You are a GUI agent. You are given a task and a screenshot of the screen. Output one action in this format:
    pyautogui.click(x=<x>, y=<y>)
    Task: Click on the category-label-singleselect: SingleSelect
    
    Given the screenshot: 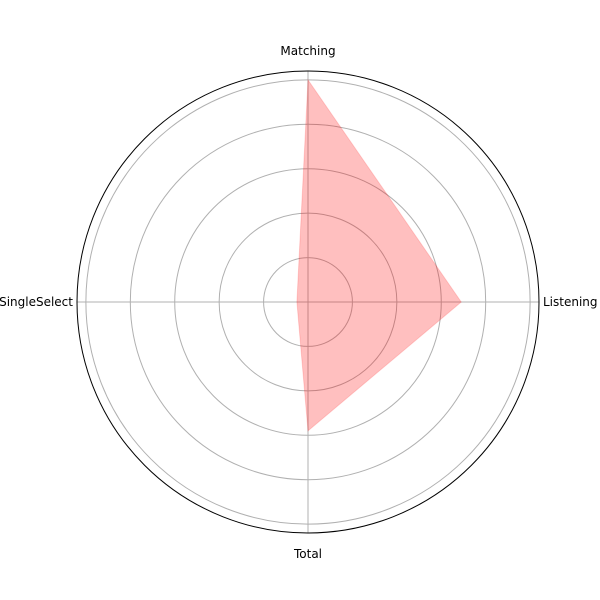 What is the action you would take?
    pyautogui.click(x=36, y=302)
    